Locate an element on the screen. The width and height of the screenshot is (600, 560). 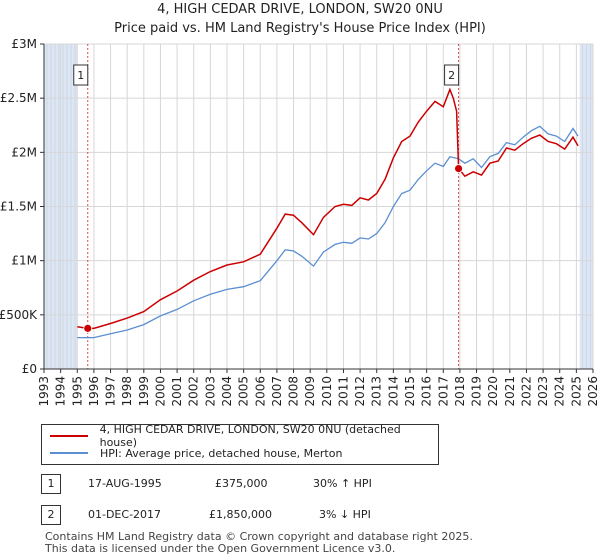
x-tick-label: 2011 is located at coordinates (343, 391).